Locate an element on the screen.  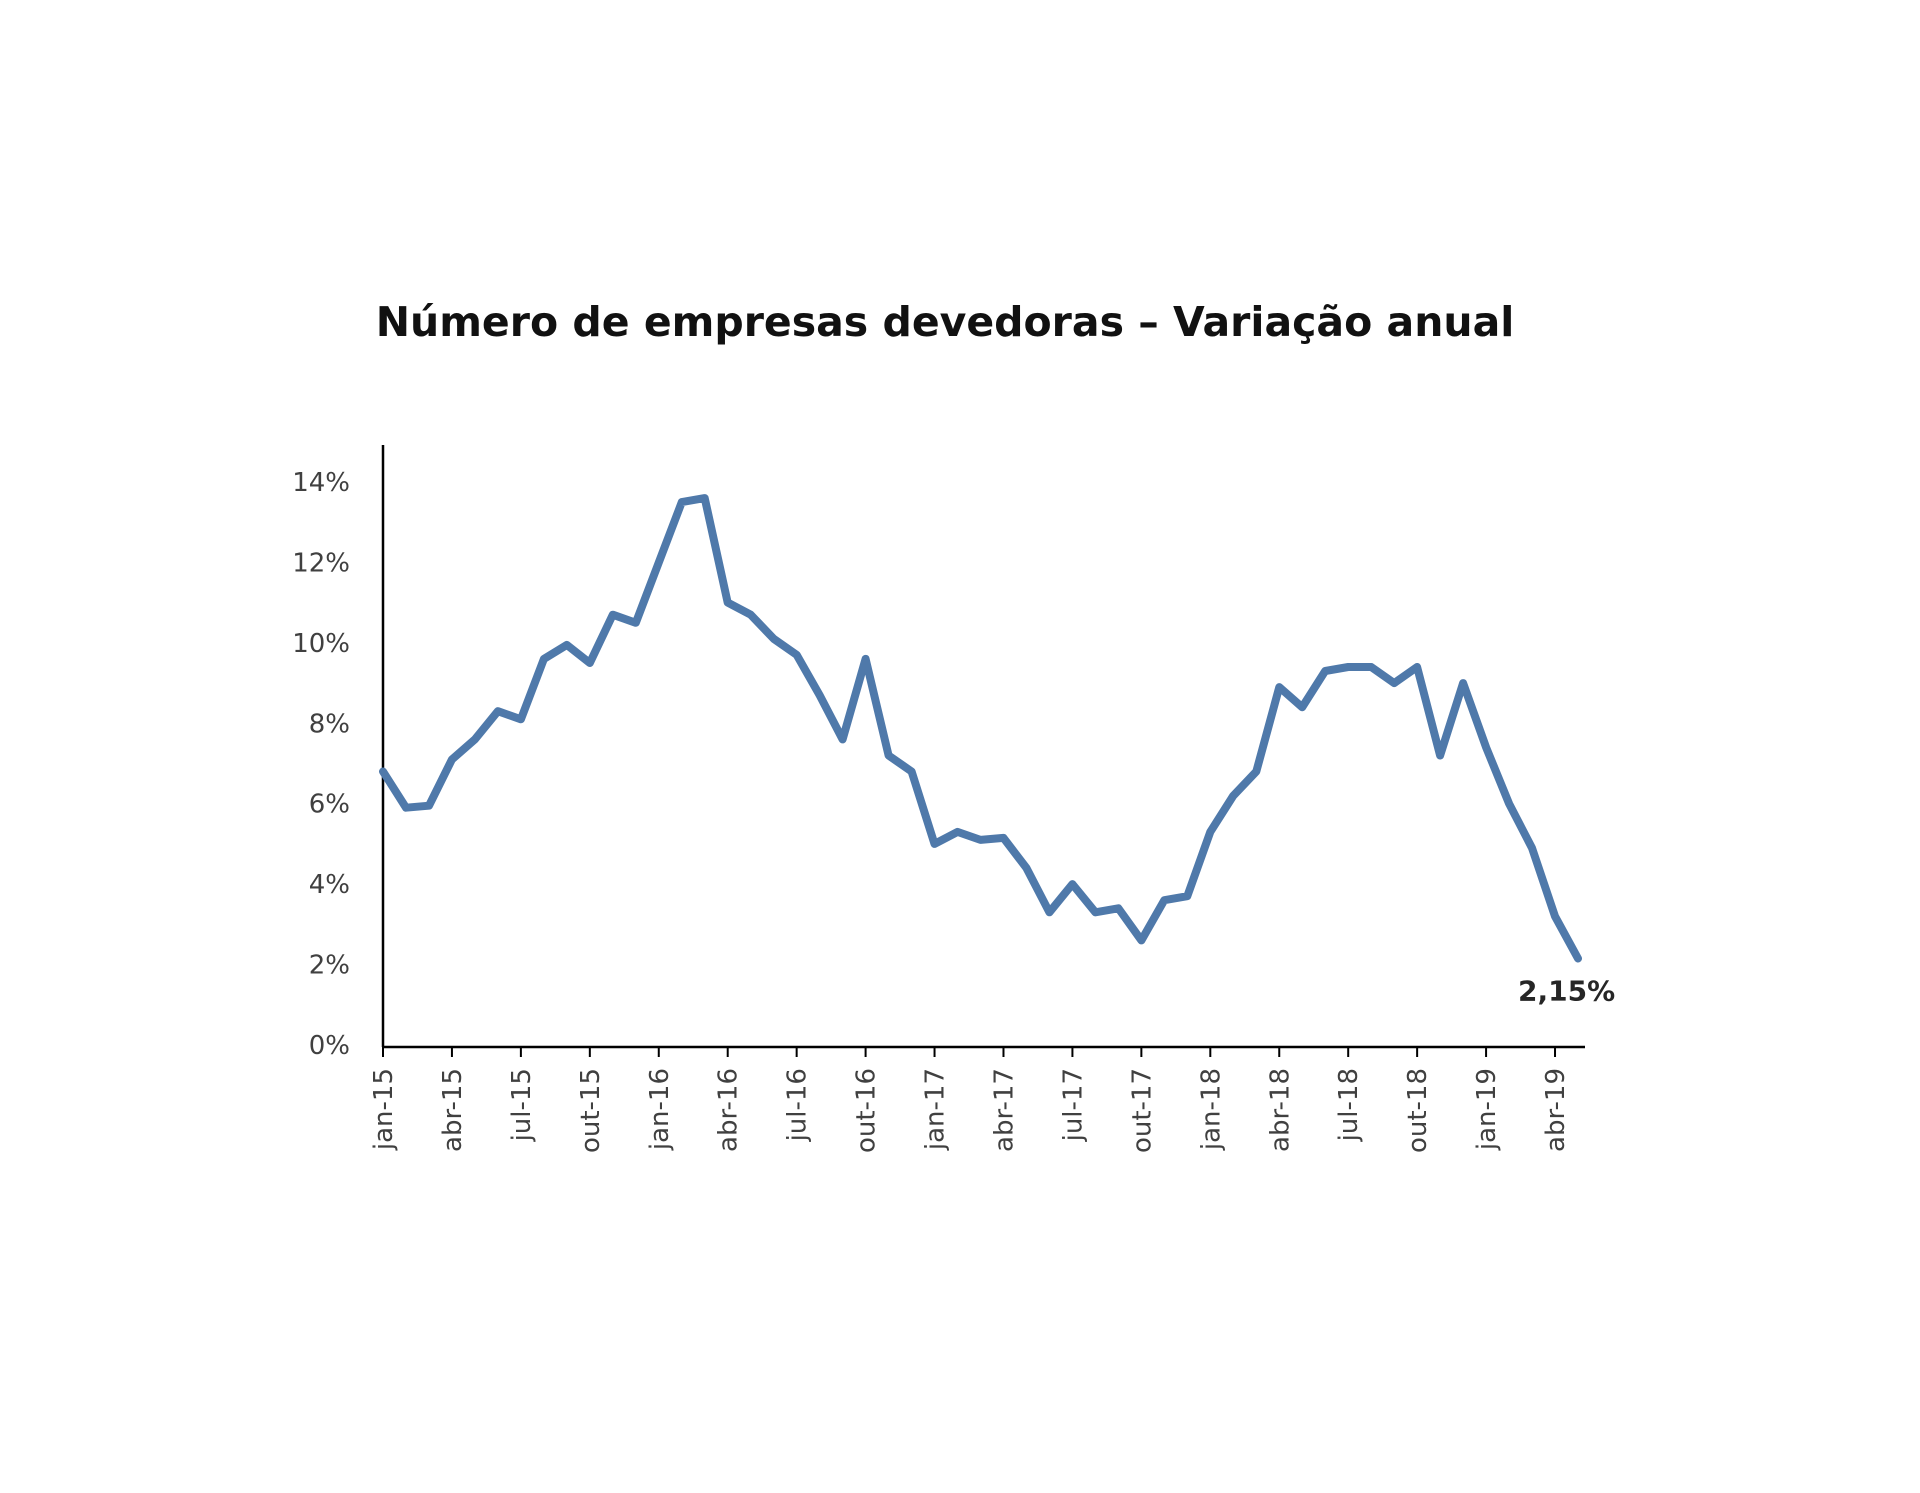
x-tick-label: abr-19 is located at coordinates (1556, 1110).